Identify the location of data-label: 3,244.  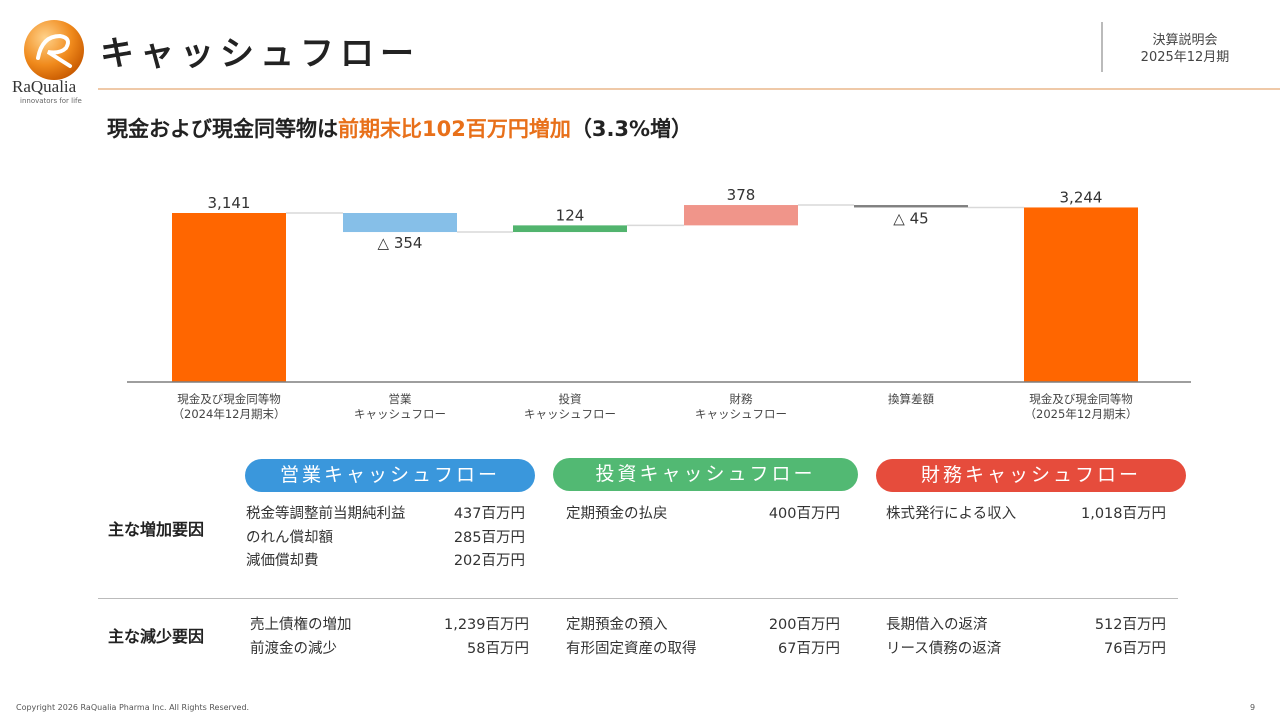
(1081, 197).